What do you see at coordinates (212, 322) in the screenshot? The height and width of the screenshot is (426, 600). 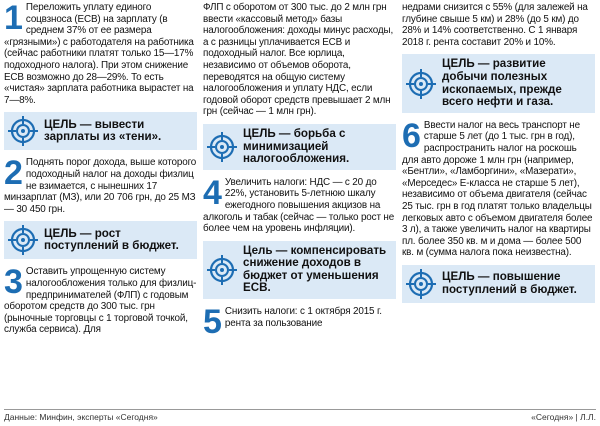 I see `item-number: 5` at bounding box center [212, 322].